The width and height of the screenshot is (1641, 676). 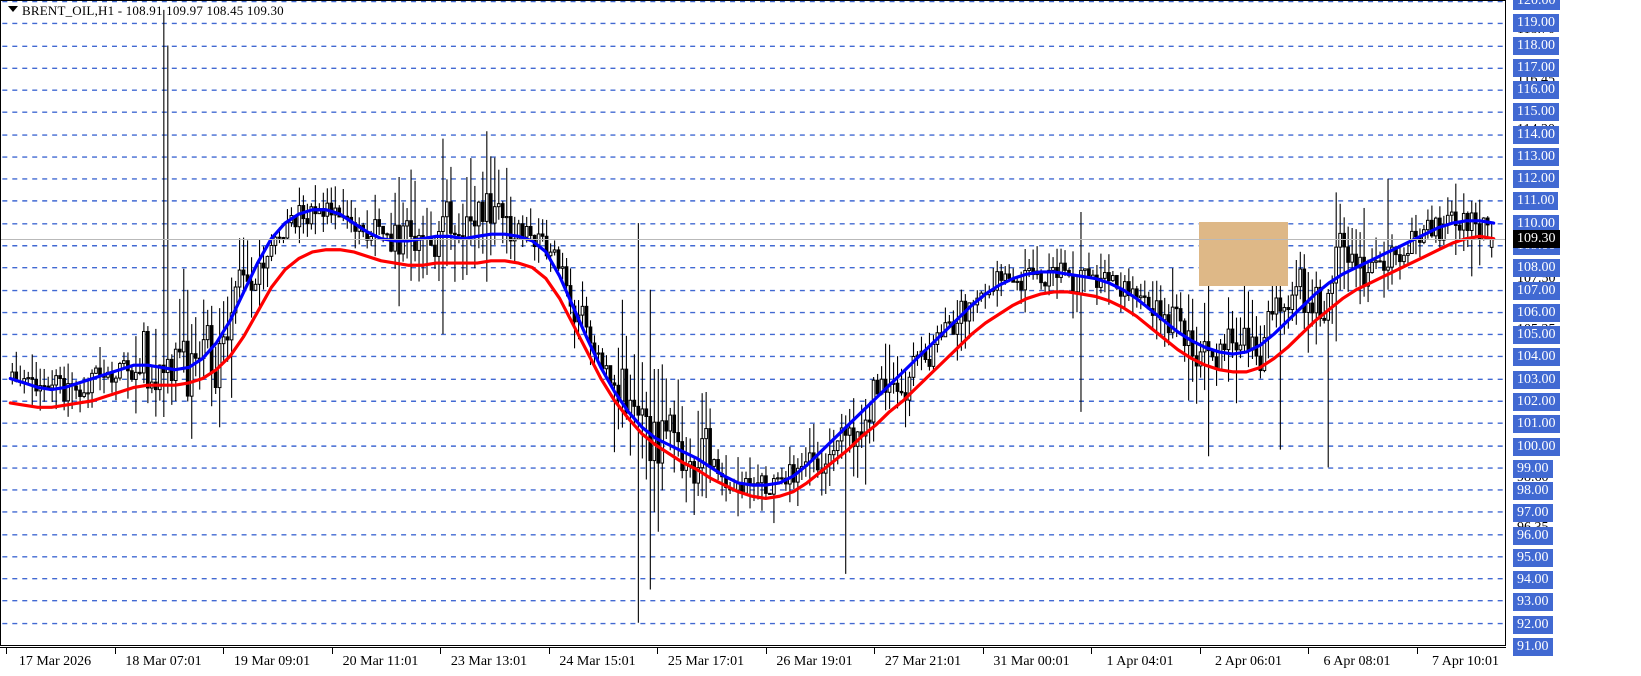 What do you see at coordinates (1533, 602) in the screenshot?
I see `price-label: 93.00` at bounding box center [1533, 602].